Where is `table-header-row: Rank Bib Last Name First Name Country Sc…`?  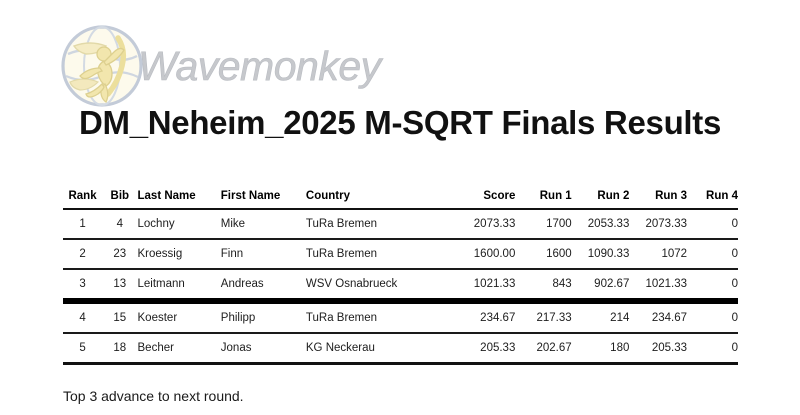
table-header-row: Rank Bib Last Name First Name Country Sc… is located at coordinates (400, 199).